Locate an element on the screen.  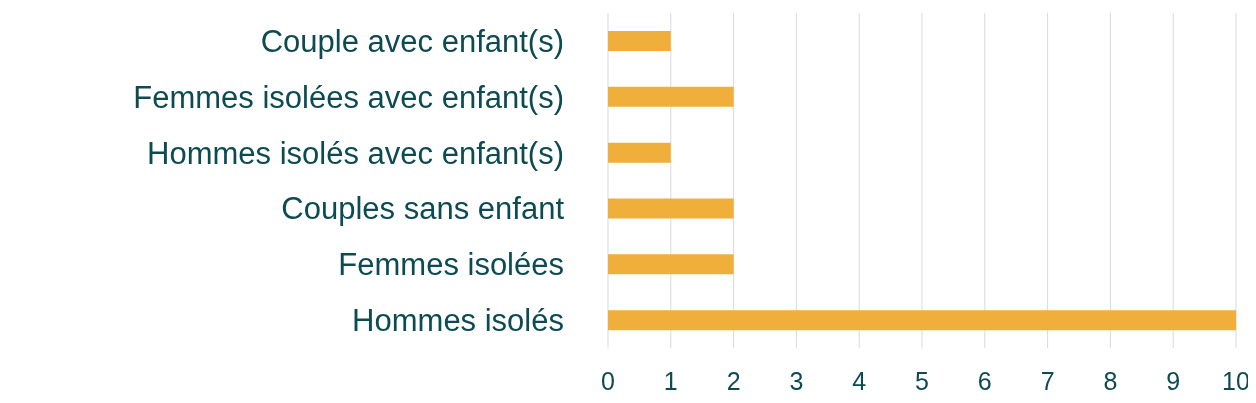
y-tick-label: Femmes isolées is located at coordinates (451, 265).